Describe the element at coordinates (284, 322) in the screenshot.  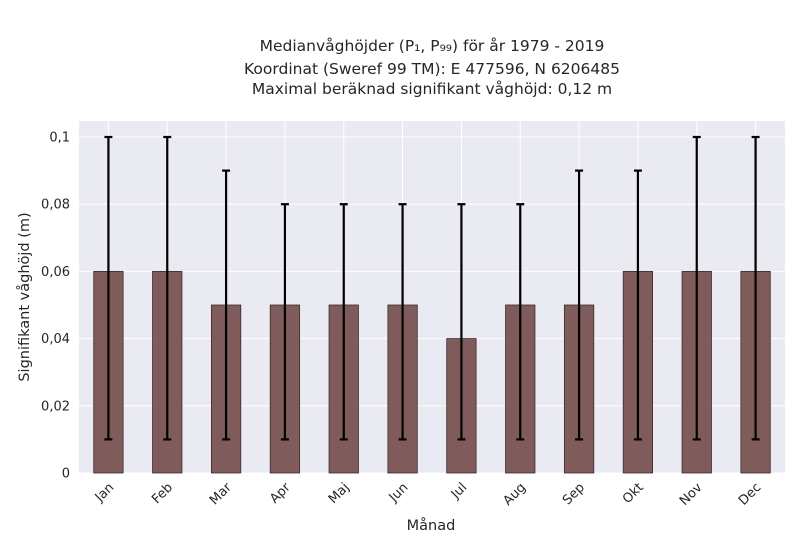
I see `error-bar-apr` at that location.